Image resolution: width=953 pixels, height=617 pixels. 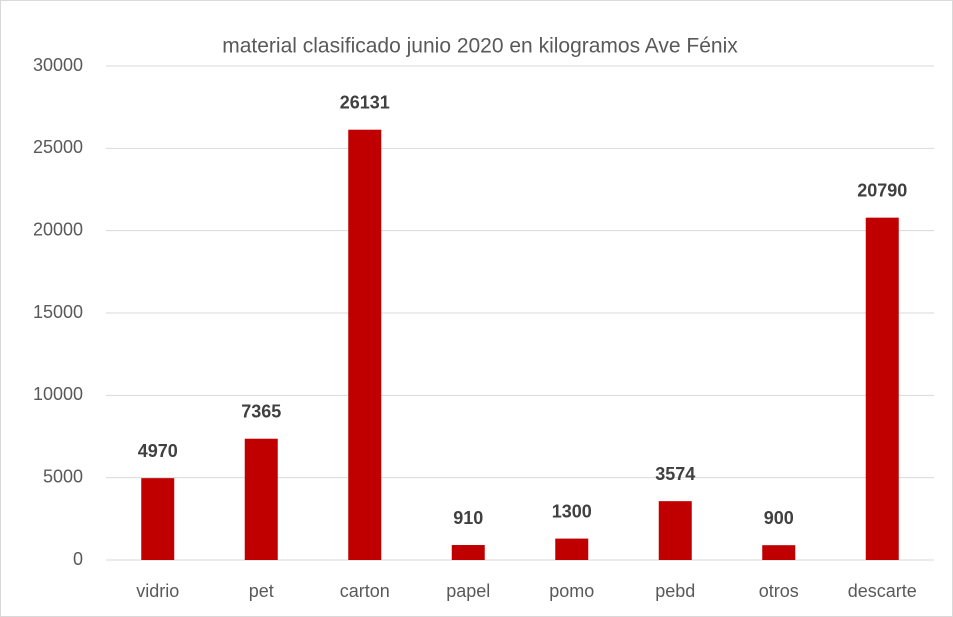 What do you see at coordinates (58, 394) in the screenshot?
I see `y-tick-label: 10000` at bounding box center [58, 394].